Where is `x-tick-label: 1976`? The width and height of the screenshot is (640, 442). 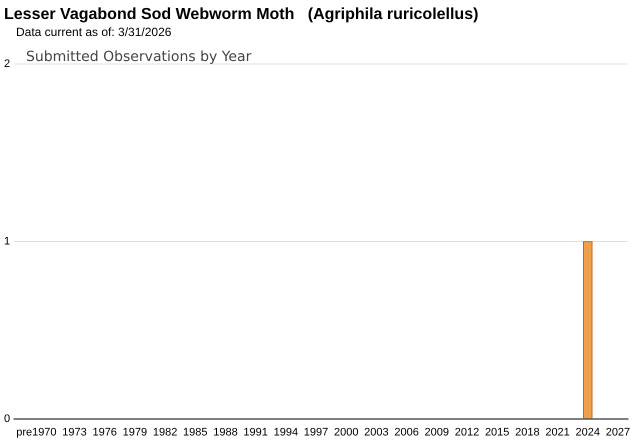
x-tick-label: 1976 is located at coordinates (104, 432).